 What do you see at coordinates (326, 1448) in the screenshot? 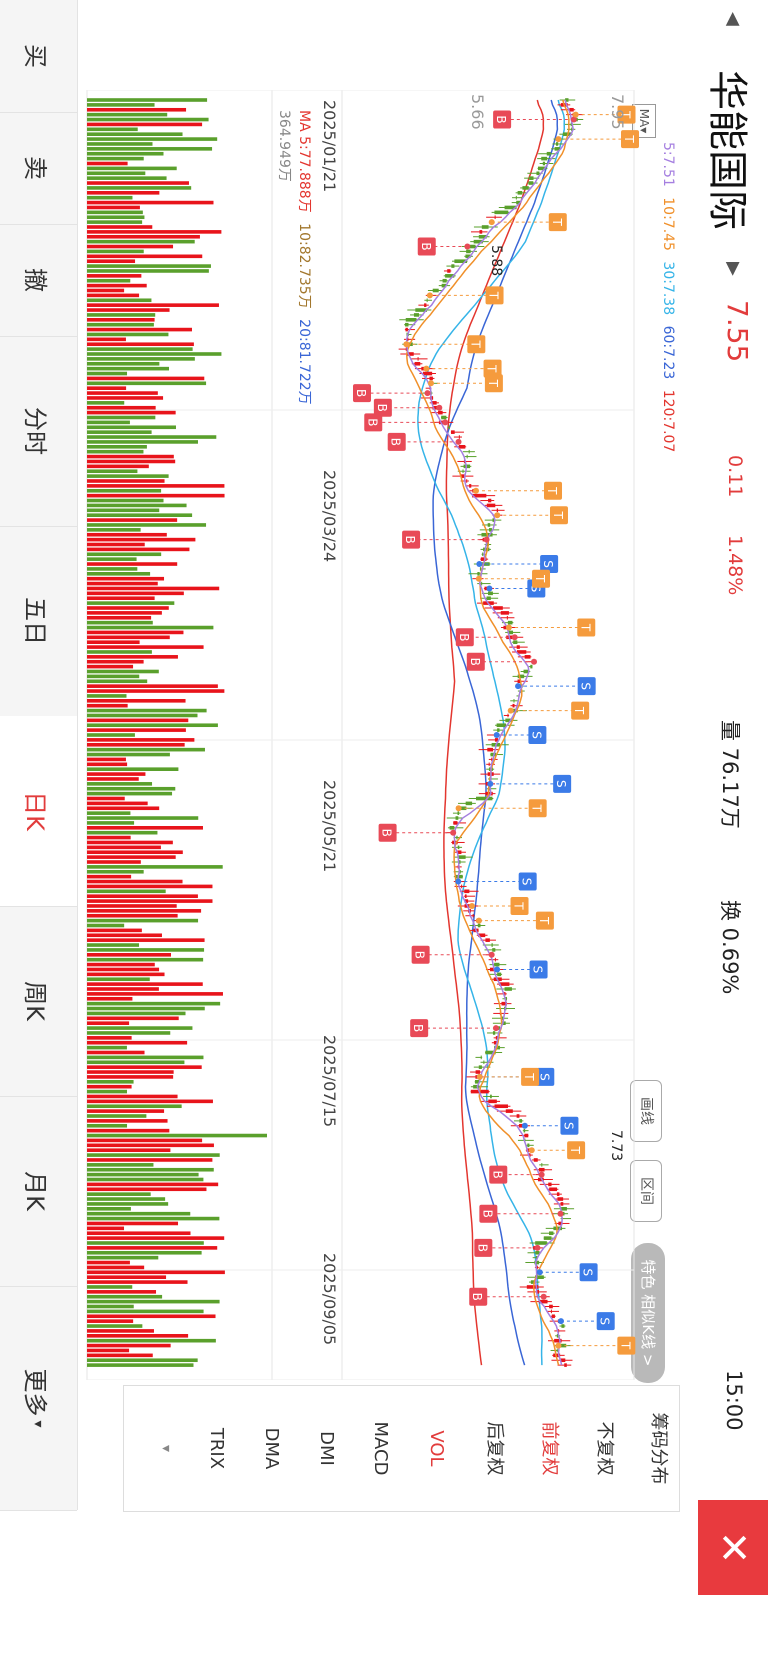
I see `indicator-dmi: DMI` at bounding box center [326, 1448].